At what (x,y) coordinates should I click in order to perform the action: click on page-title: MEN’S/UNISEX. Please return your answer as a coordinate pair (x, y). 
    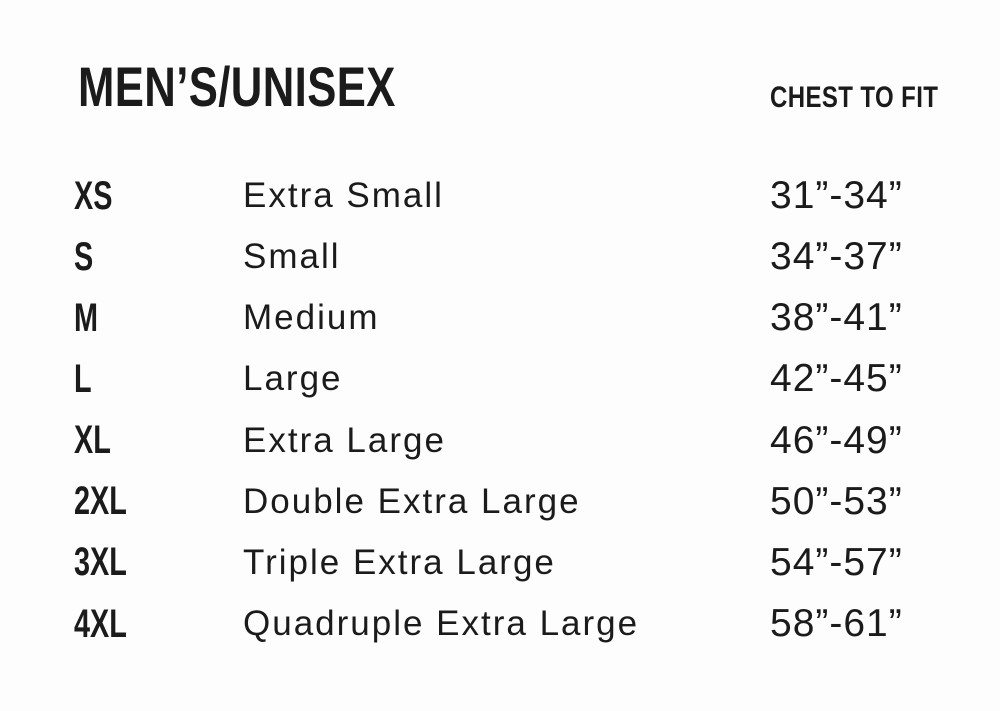
    Looking at the image, I should click on (237, 86).